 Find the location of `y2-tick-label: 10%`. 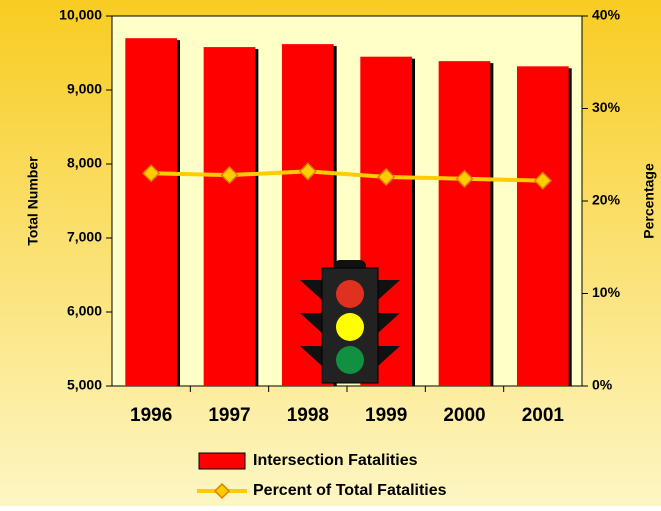

y2-tick-label: 10% is located at coordinates (606, 292).